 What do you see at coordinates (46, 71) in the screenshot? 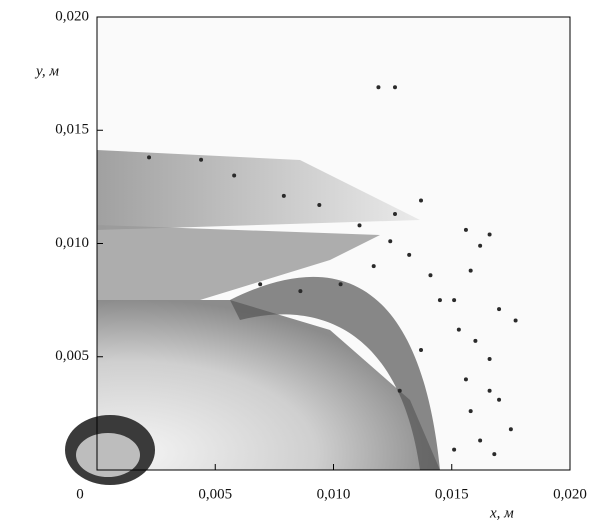
I see `y-axis-label: y, м` at bounding box center [46, 71].